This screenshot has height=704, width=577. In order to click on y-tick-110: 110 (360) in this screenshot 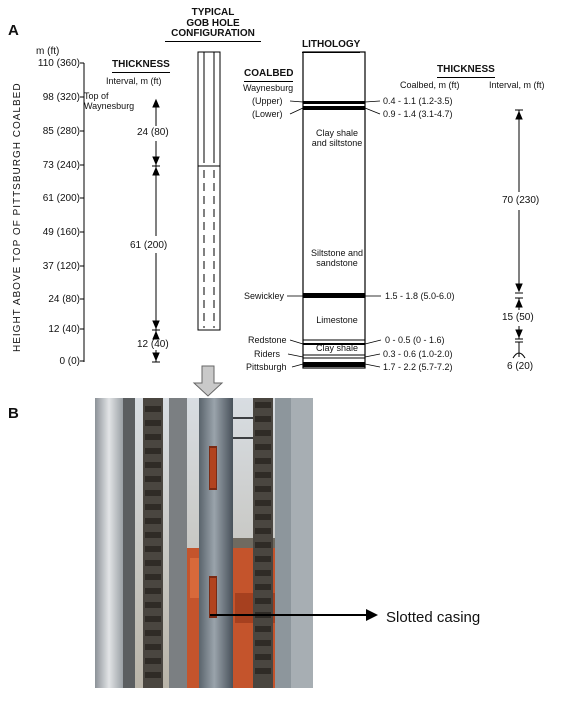, I will do `click(58, 63)`.